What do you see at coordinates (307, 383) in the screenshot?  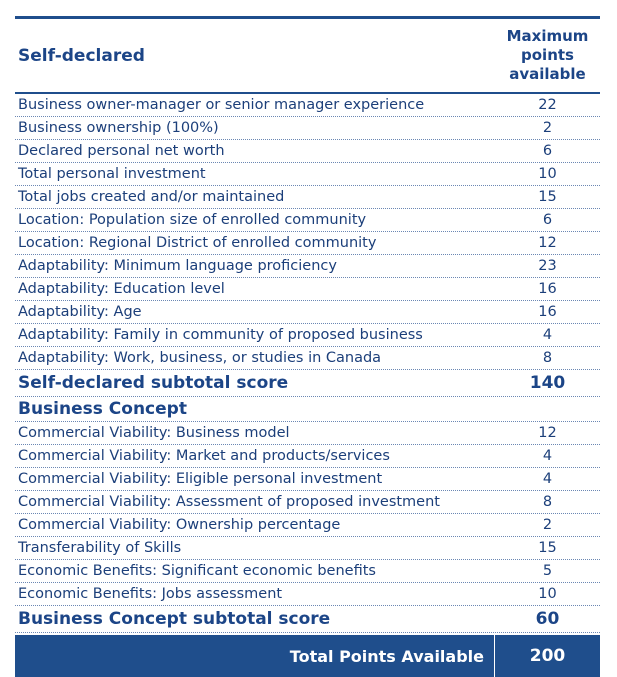 I see `self-declared-subtotal-row: Self-declared subtotal score 140` at bounding box center [307, 383].